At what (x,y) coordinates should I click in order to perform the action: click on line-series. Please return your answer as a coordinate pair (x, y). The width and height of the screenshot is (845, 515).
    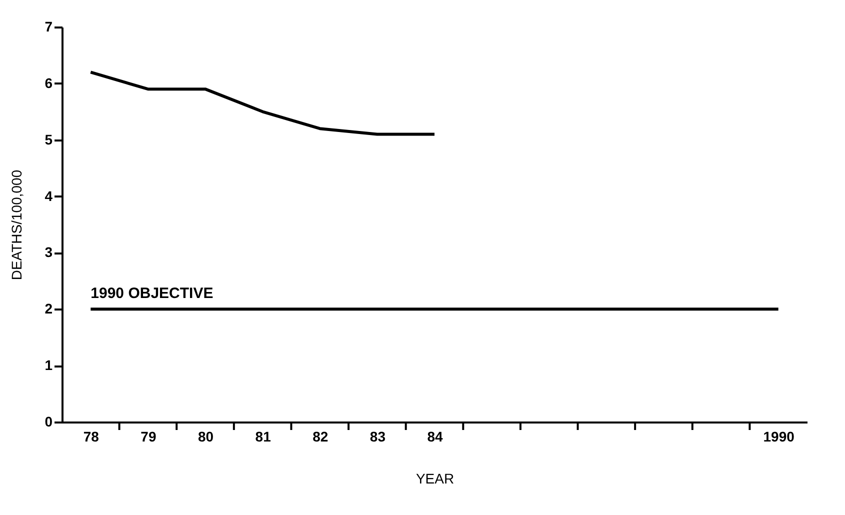
    Looking at the image, I should click on (262, 103).